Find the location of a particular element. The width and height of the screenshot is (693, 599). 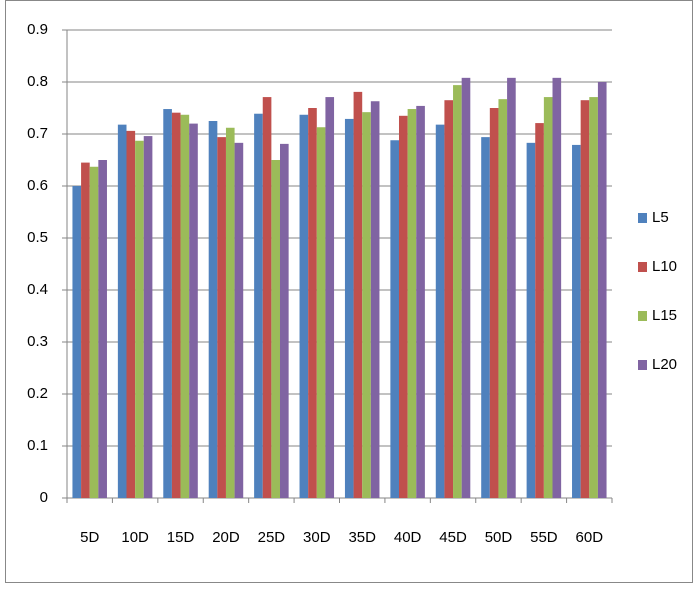

y-tick-label: 0.6 is located at coordinates (37, 185).